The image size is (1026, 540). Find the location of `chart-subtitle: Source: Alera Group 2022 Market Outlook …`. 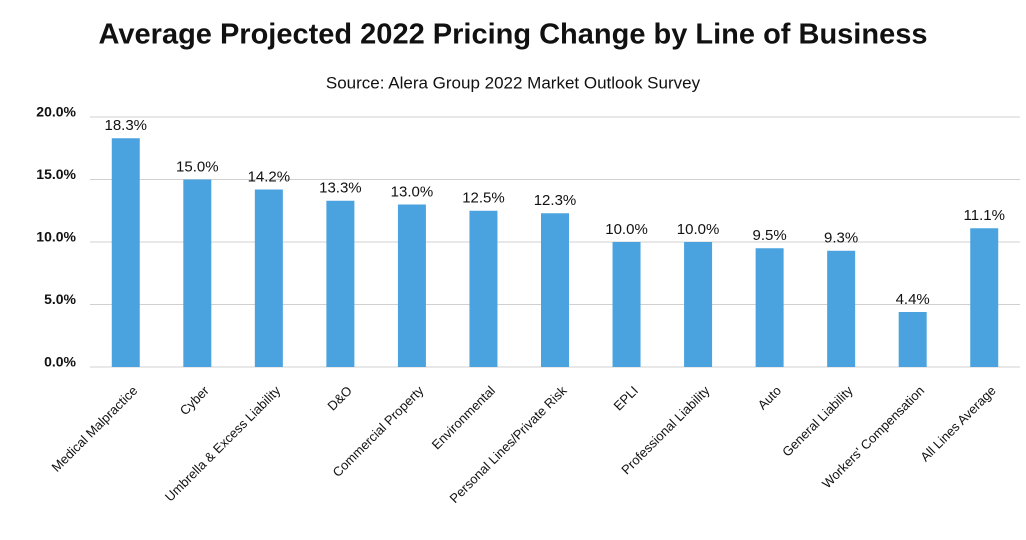

chart-subtitle: Source: Alera Group 2022 Market Outlook … is located at coordinates (513, 82).